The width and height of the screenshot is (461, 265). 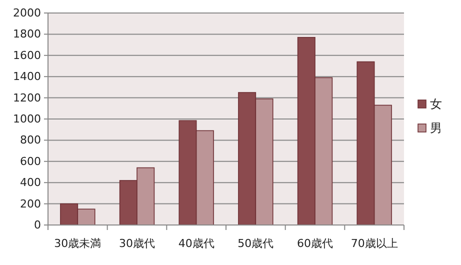 What do you see at coordinates (27, 55) in the screenshot?
I see `y-tick-label: 1600` at bounding box center [27, 55].